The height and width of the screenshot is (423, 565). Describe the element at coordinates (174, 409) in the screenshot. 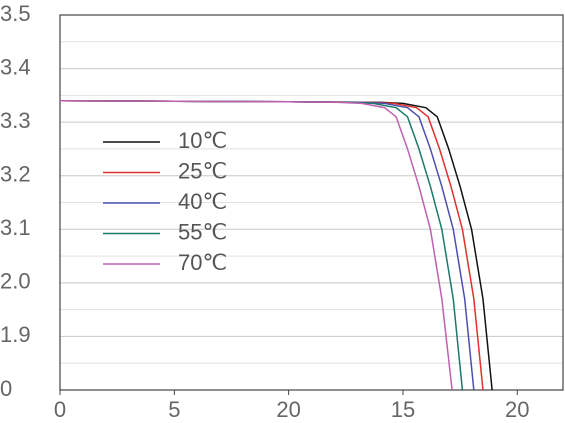

I see `x-tick-label: 5` at that location.